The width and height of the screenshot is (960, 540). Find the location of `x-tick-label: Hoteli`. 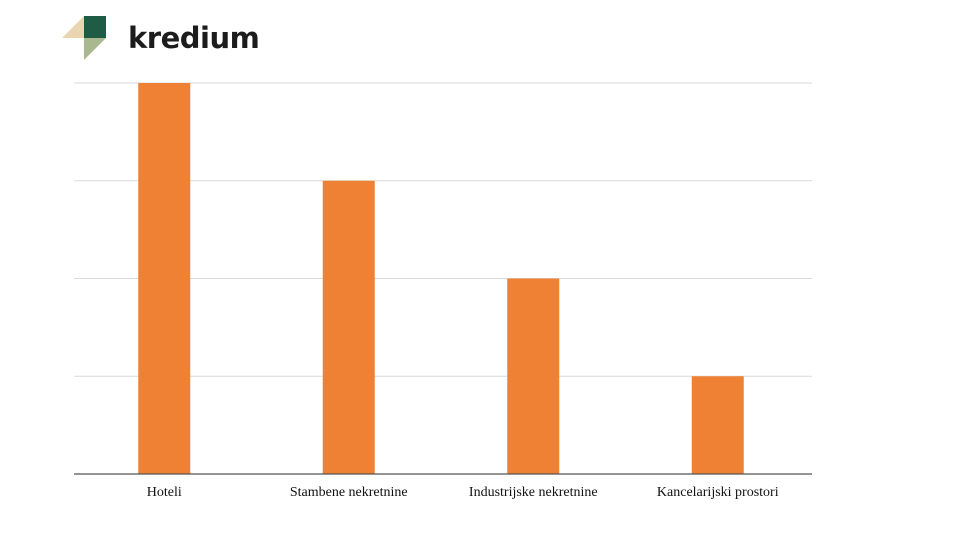

x-tick-label: Hoteli is located at coordinates (164, 492).